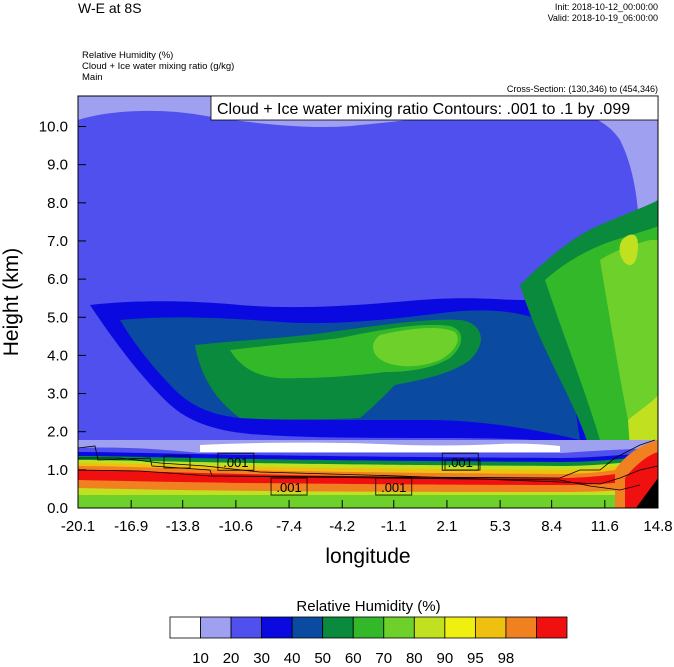 The image size is (674, 667). What do you see at coordinates (11, 302) in the screenshot?
I see `y-axis-label: Height (km)` at bounding box center [11, 302].